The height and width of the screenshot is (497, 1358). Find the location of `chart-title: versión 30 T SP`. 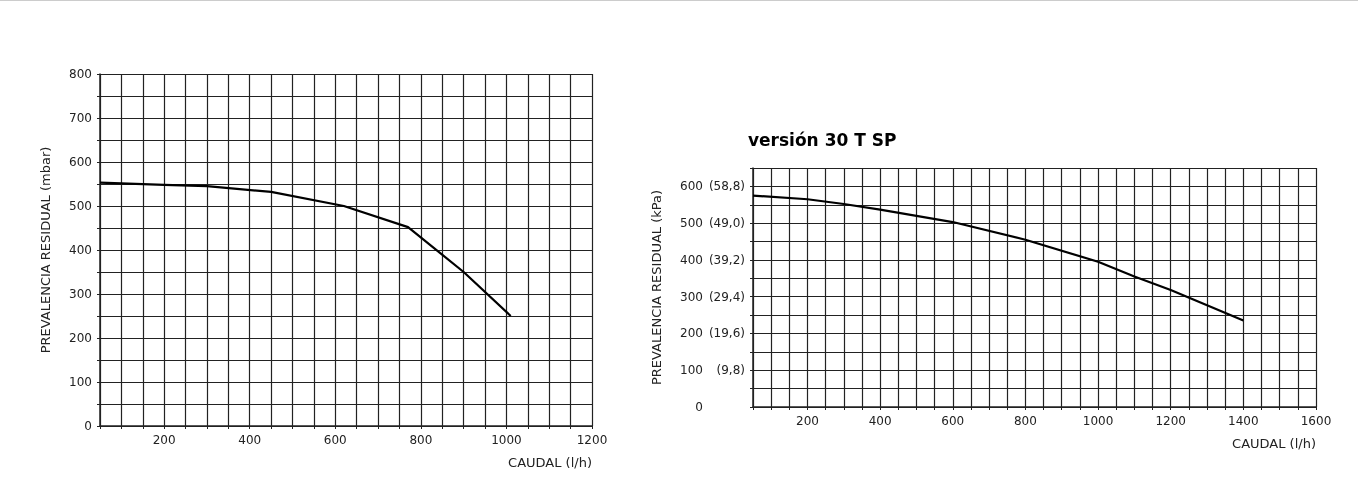

chart-title: versión 30 T SP is located at coordinates (822, 139).